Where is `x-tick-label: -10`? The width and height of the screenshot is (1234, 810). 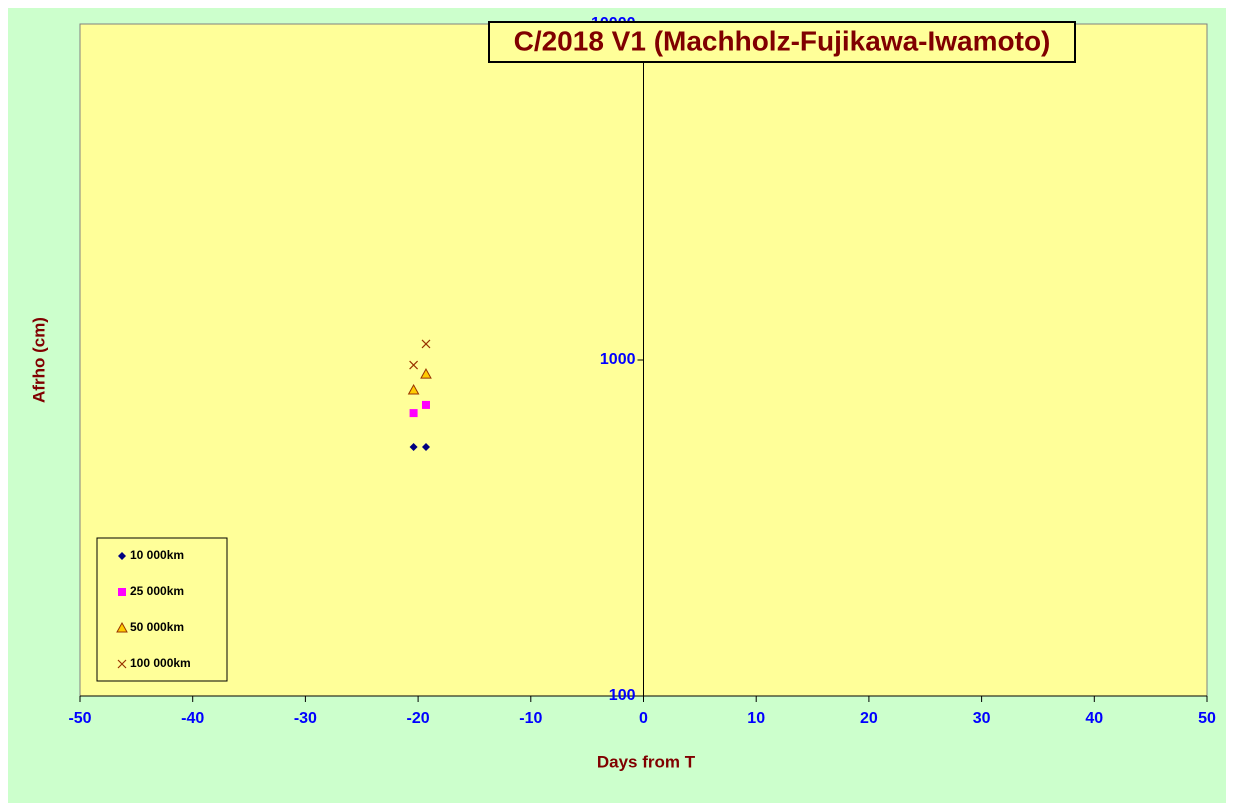 x-tick-label: -10 is located at coordinates (530, 718).